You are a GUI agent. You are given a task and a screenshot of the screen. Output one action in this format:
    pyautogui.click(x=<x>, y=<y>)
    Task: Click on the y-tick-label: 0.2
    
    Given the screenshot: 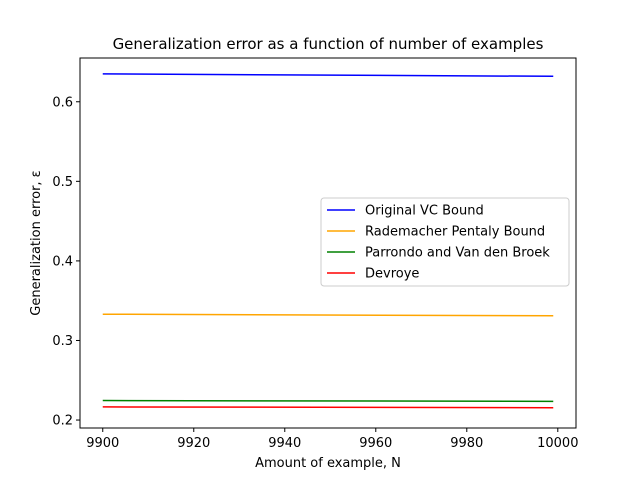 What is the action you would take?
    pyautogui.click(x=62, y=421)
    